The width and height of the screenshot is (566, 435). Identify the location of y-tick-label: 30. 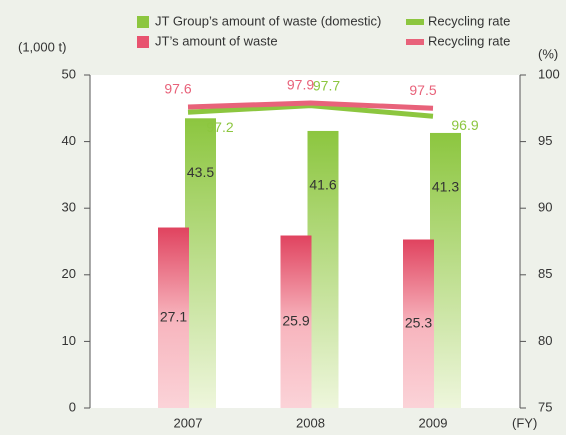
(69, 207).